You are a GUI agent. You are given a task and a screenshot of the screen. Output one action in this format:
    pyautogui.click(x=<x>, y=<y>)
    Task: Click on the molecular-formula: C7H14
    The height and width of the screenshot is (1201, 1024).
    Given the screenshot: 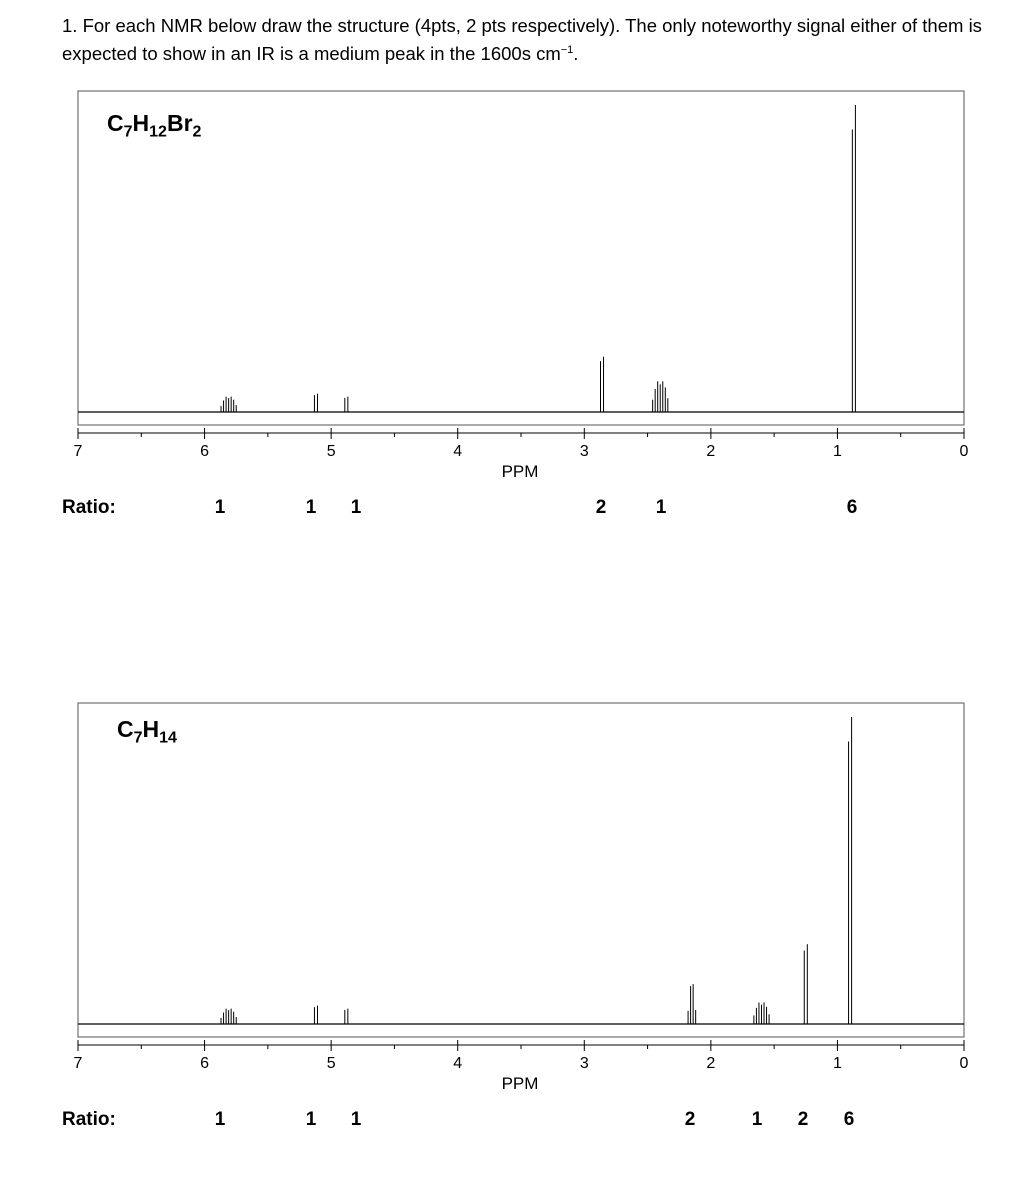 What is the action you would take?
    pyautogui.click(x=147, y=732)
    